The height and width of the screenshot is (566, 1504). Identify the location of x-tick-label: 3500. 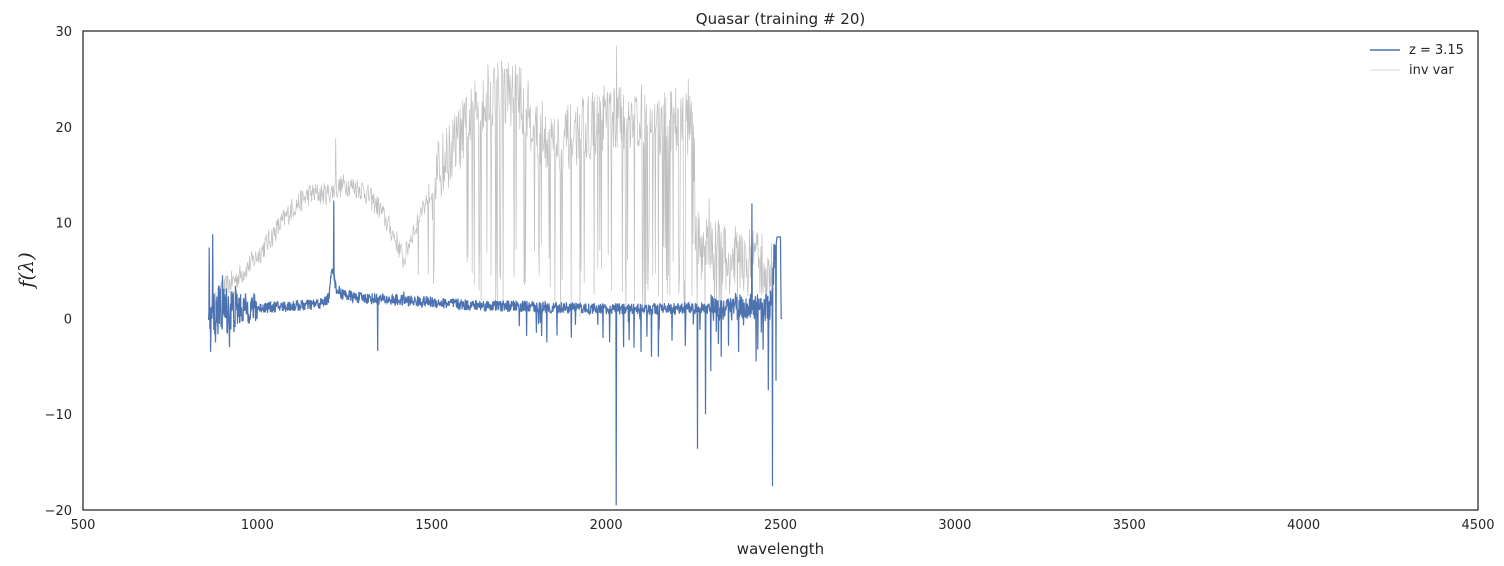
(1129, 525).